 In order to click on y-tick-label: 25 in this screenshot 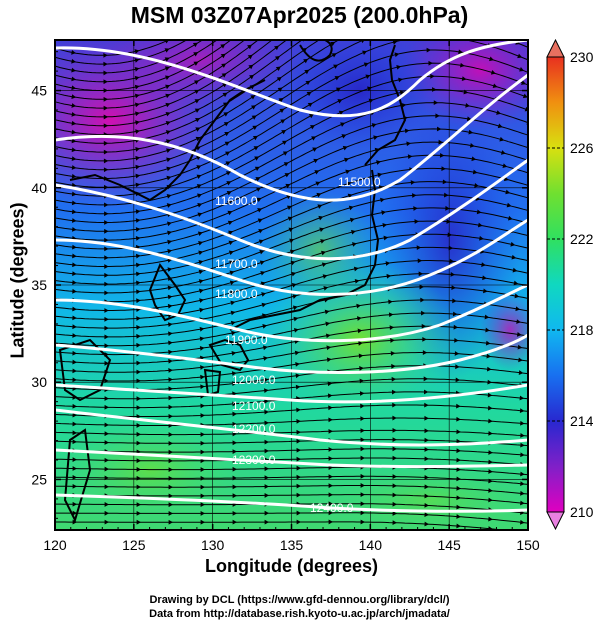, I will do `click(39, 479)`.